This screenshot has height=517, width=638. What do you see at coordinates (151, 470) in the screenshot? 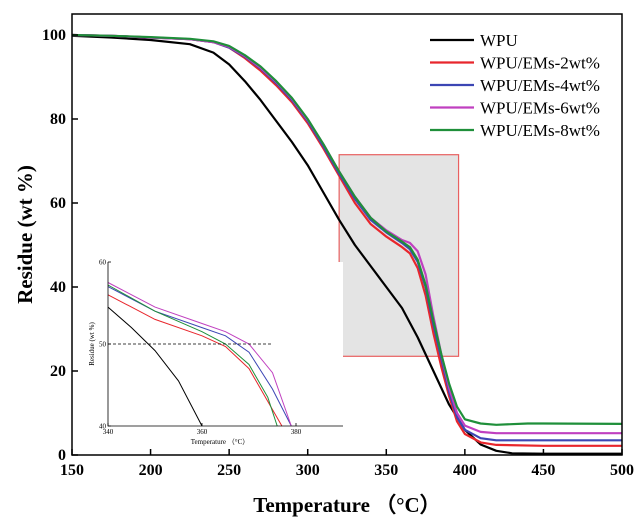
I see `x-tick-label: 200` at bounding box center [151, 470].